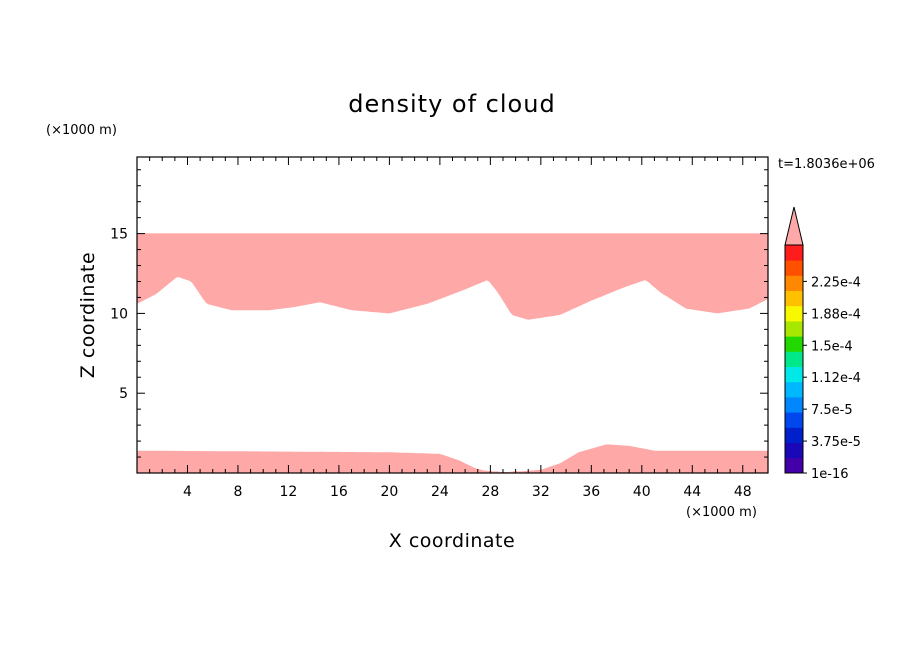 This screenshot has width=904, height=654. Describe the element at coordinates (830, 474) in the screenshot. I see `colorbar-label: 1e-16` at that location.